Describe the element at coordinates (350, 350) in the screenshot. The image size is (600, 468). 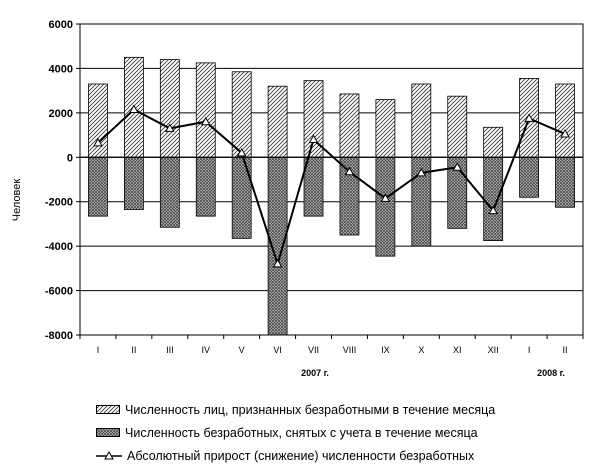
I see `x-tick-label: VIII` at that location.